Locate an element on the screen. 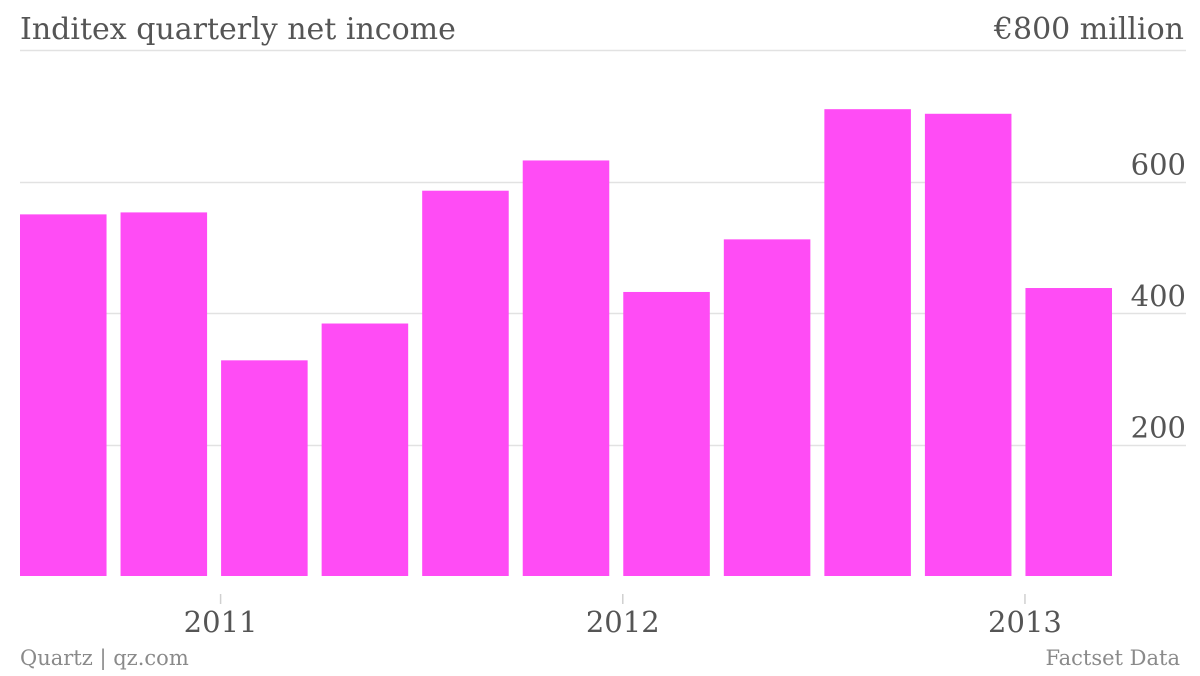 The image size is (1200, 676). y-tick-label: 400 is located at coordinates (1158, 296).